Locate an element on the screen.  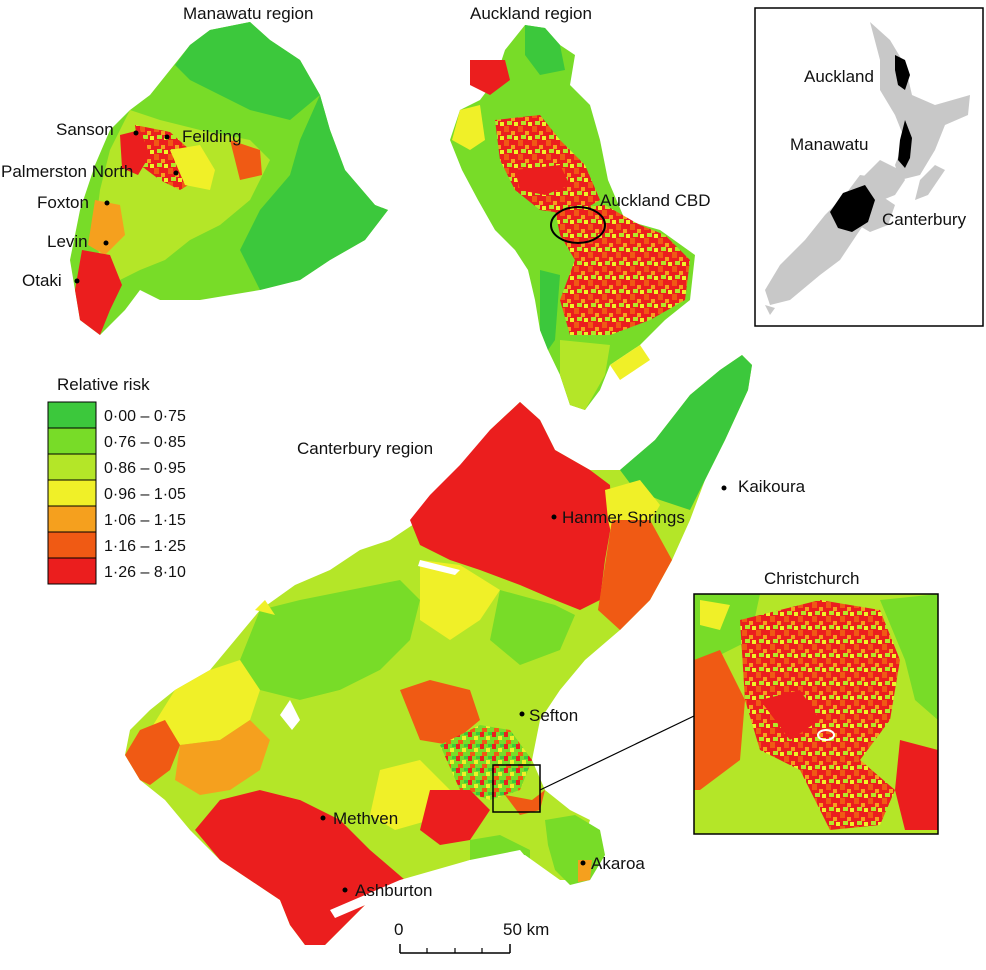
auckland-cbd-ellipse is located at coordinates (578, 225).